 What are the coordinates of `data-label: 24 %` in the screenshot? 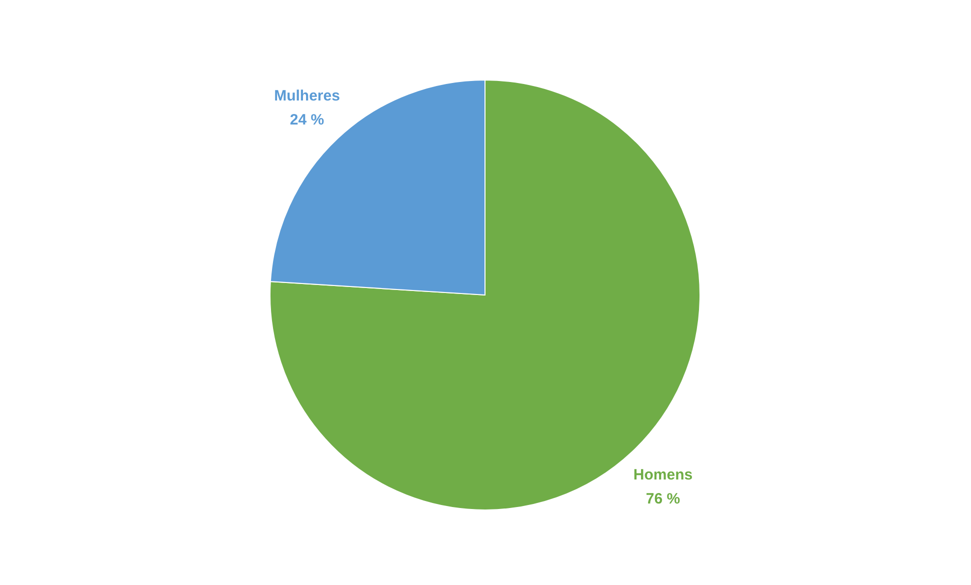 It's located at (307, 119).